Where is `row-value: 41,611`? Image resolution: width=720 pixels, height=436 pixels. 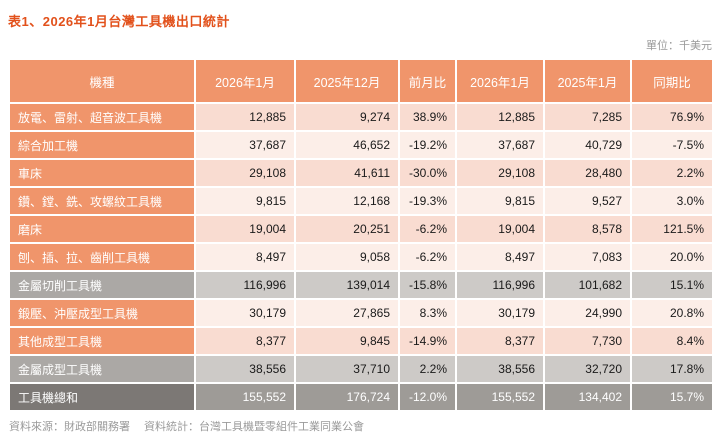 row-value: 41,611 is located at coordinates (347, 173).